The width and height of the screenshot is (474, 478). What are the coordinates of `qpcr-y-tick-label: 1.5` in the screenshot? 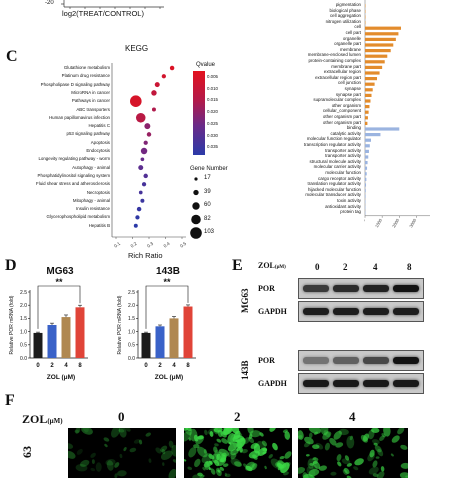 It's located at (131, 319).